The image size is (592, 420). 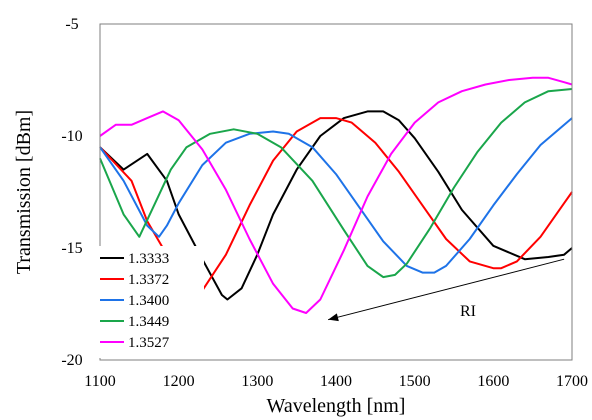 I want to click on legend-label-3: 1.3449, so click(x=148, y=322).